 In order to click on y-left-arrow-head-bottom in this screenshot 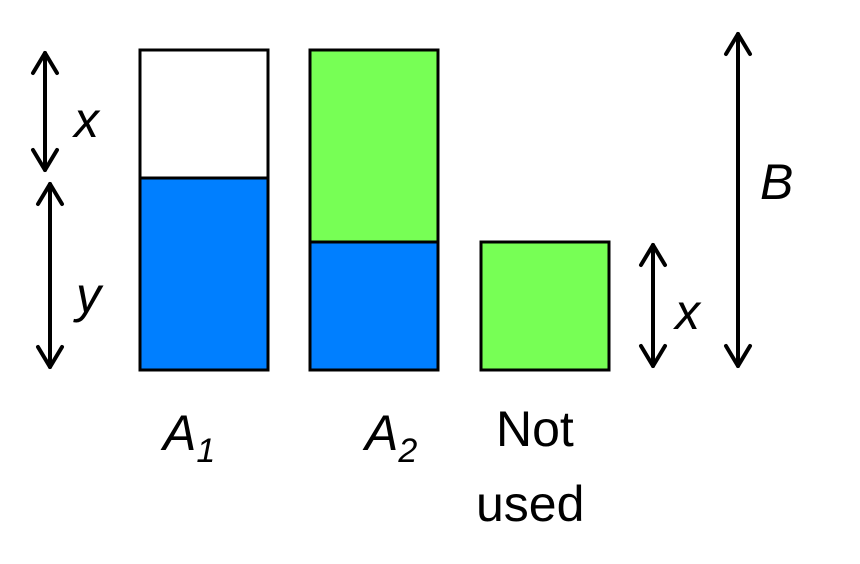, I will do `click(50, 357)`.